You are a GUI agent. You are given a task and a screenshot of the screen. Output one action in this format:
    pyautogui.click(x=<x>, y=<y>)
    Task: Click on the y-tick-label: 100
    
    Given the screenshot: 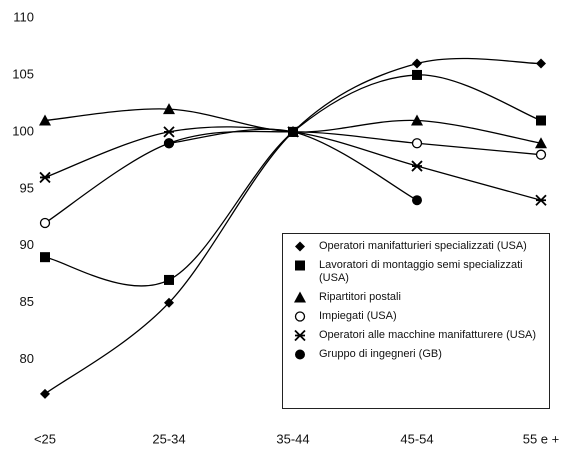 What is the action you would take?
    pyautogui.click(x=23, y=130)
    